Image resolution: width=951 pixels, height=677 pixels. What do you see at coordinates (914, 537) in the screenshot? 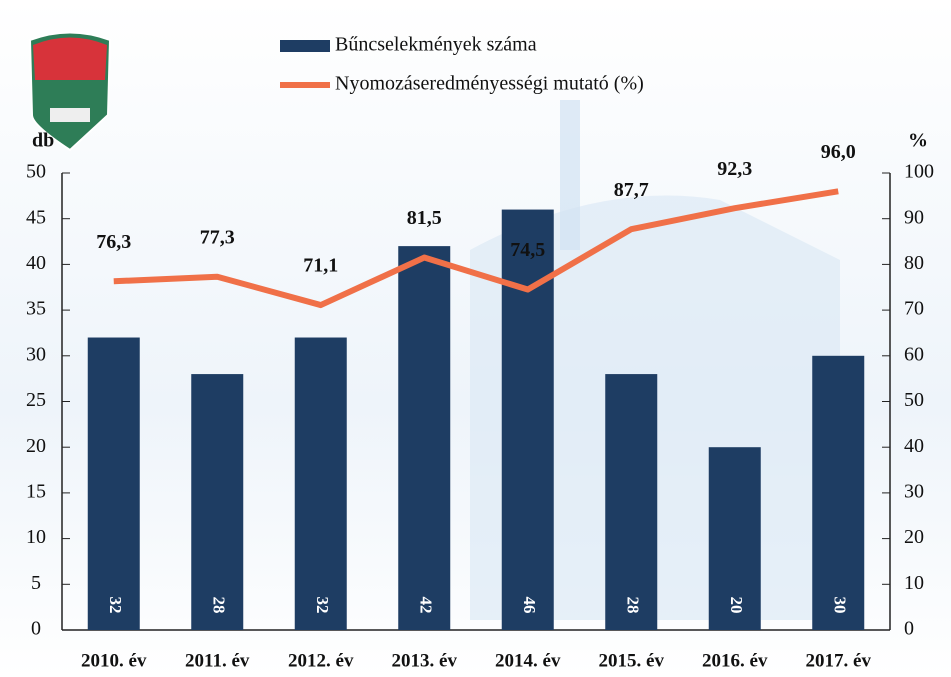
I see `y2-tick-label: 20` at bounding box center [914, 537].